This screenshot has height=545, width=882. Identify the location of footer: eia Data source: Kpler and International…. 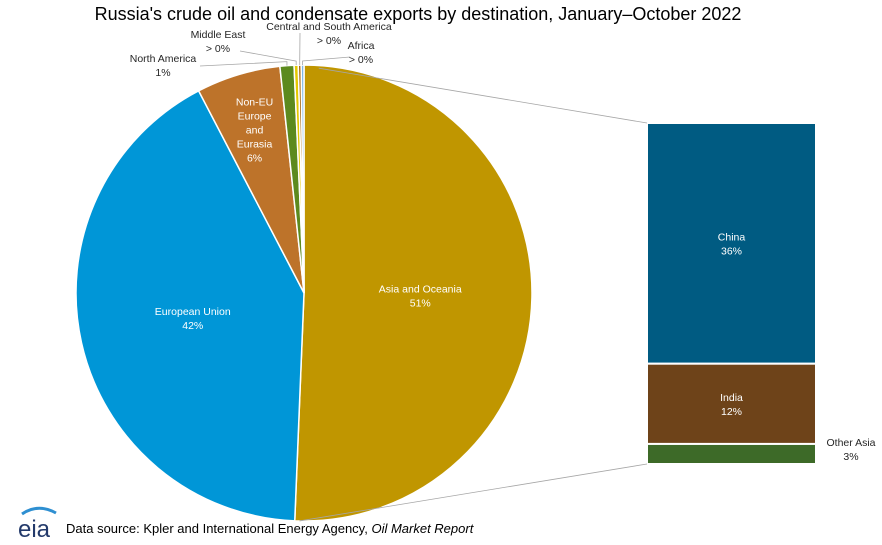
(366, 523).